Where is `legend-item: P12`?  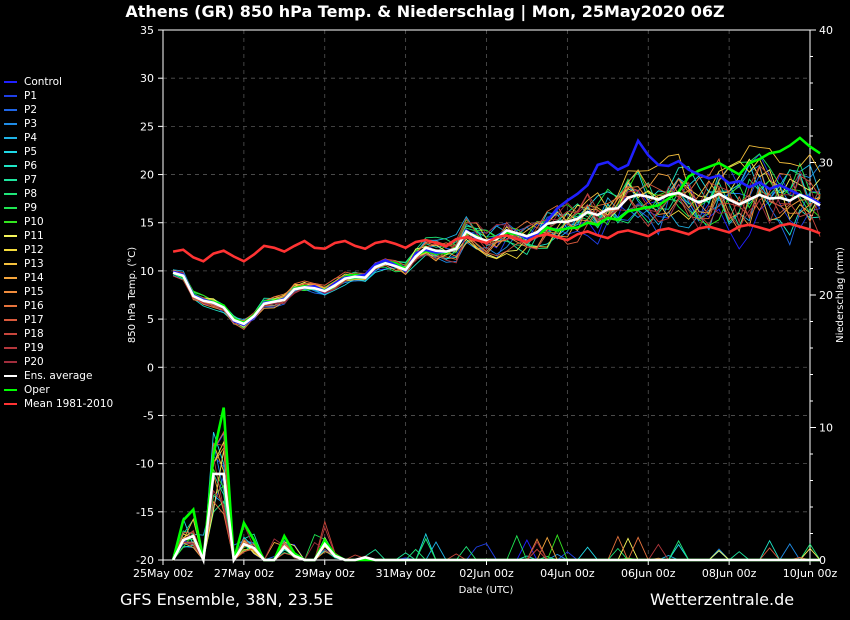 legend-item: P12 is located at coordinates (58, 250).